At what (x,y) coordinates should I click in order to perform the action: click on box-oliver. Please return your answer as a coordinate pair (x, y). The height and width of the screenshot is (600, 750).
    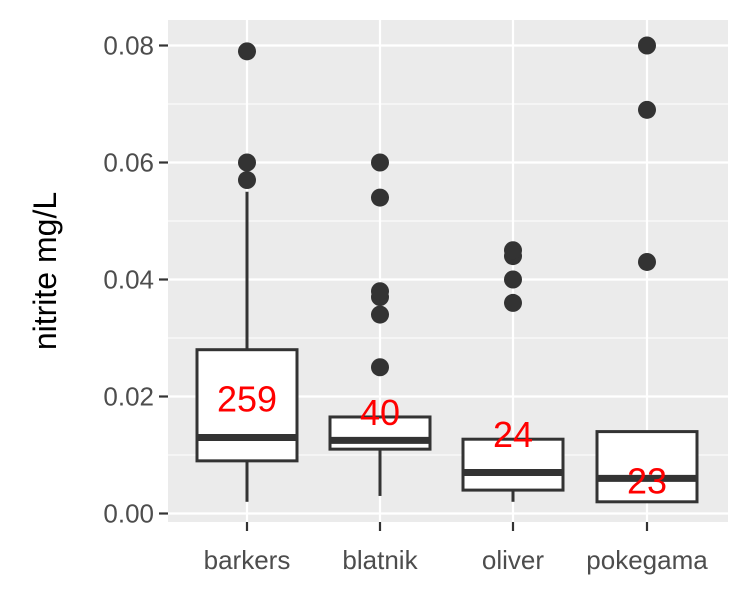
    Looking at the image, I should click on (513, 371).